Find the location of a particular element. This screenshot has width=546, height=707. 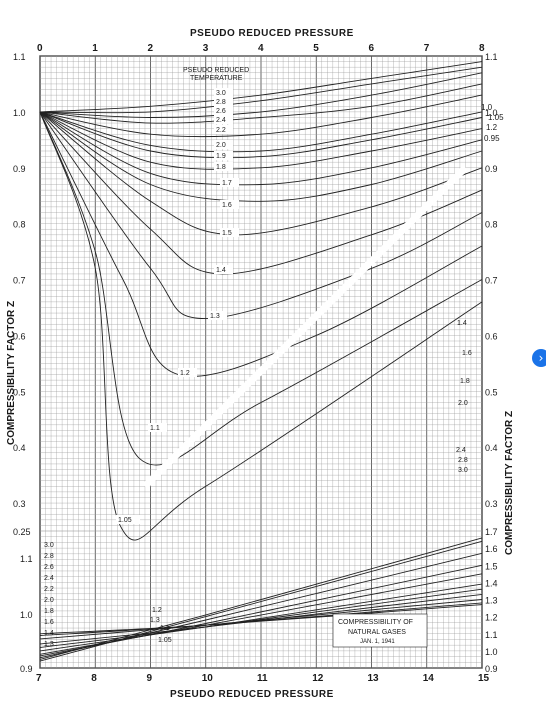

y-tick-left: 0.7 is located at coordinates (19, 281).